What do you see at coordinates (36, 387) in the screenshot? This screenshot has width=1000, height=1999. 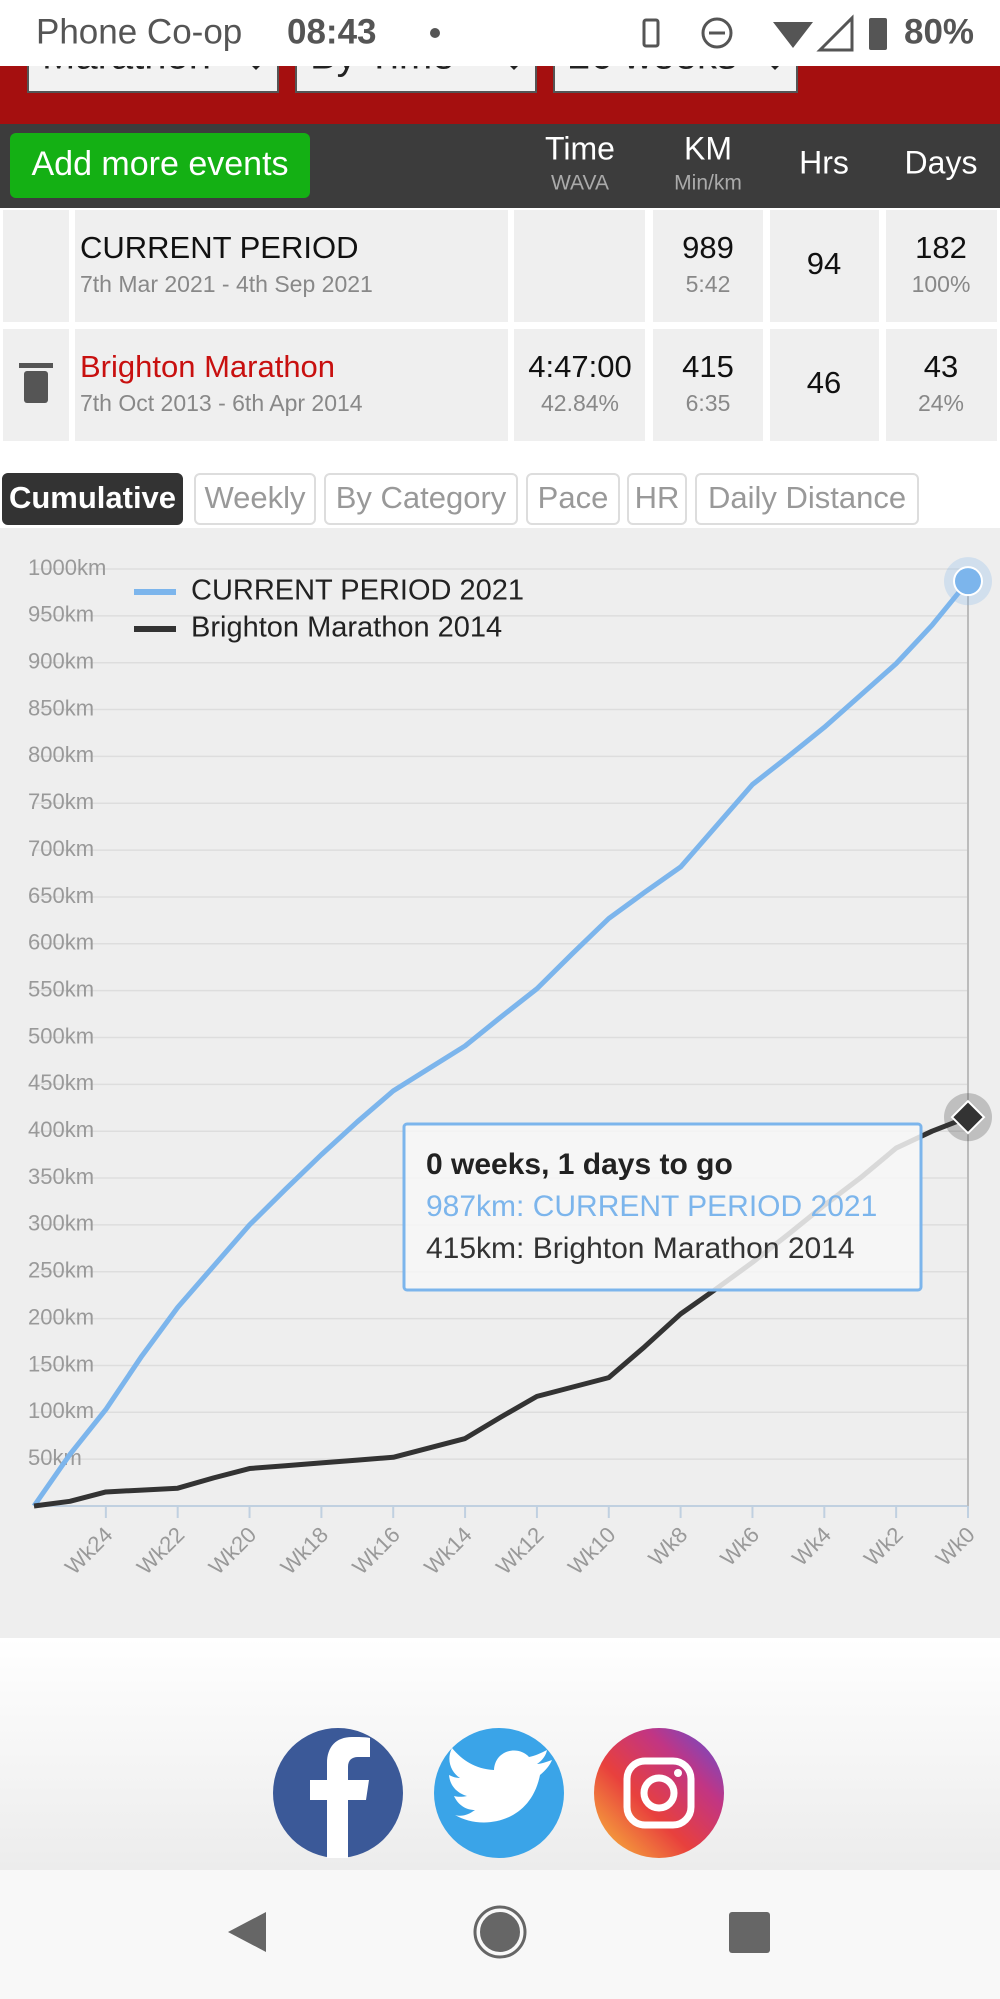 I see `delete-icon` at bounding box center [36, 387].